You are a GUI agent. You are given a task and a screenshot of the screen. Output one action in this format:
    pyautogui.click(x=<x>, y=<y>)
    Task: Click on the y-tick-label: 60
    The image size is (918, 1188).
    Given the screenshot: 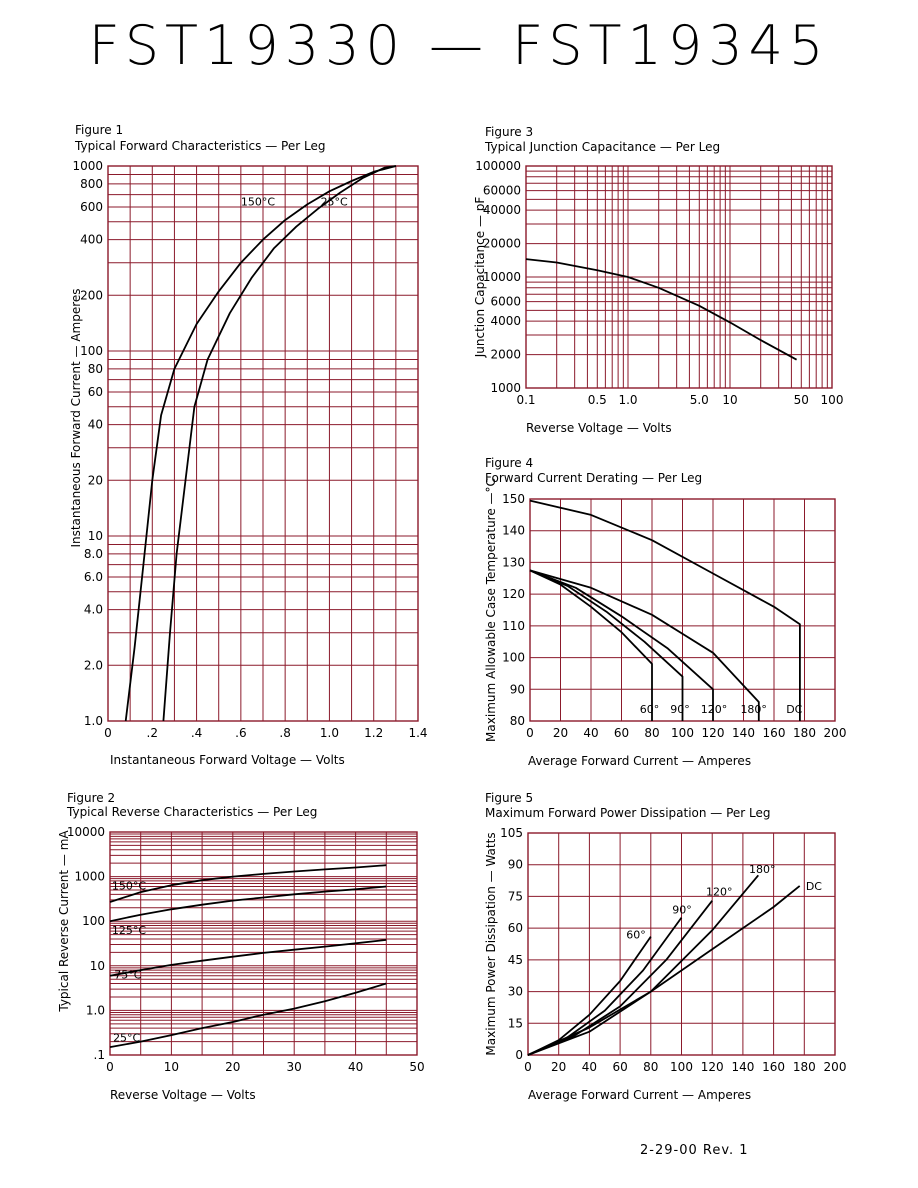 What is the action you would take?
    pyautogui.click(x=95, y=392)
    